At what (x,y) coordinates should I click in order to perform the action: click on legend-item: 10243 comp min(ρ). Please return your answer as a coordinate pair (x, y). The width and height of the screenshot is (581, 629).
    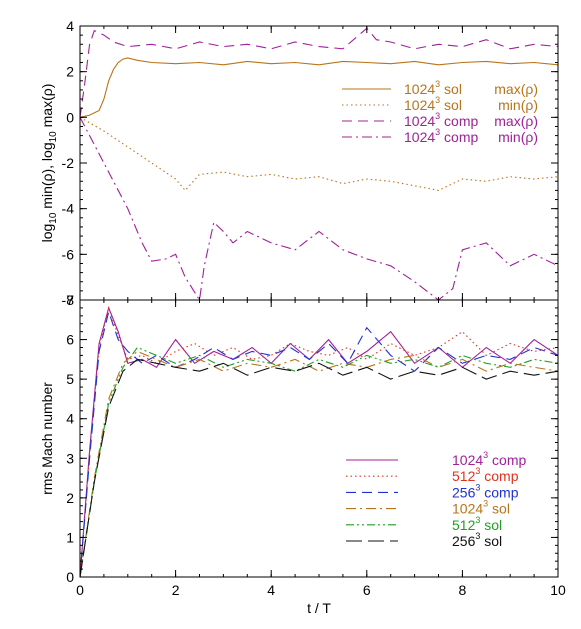
    Looking at the image, I should click on (440, 136).